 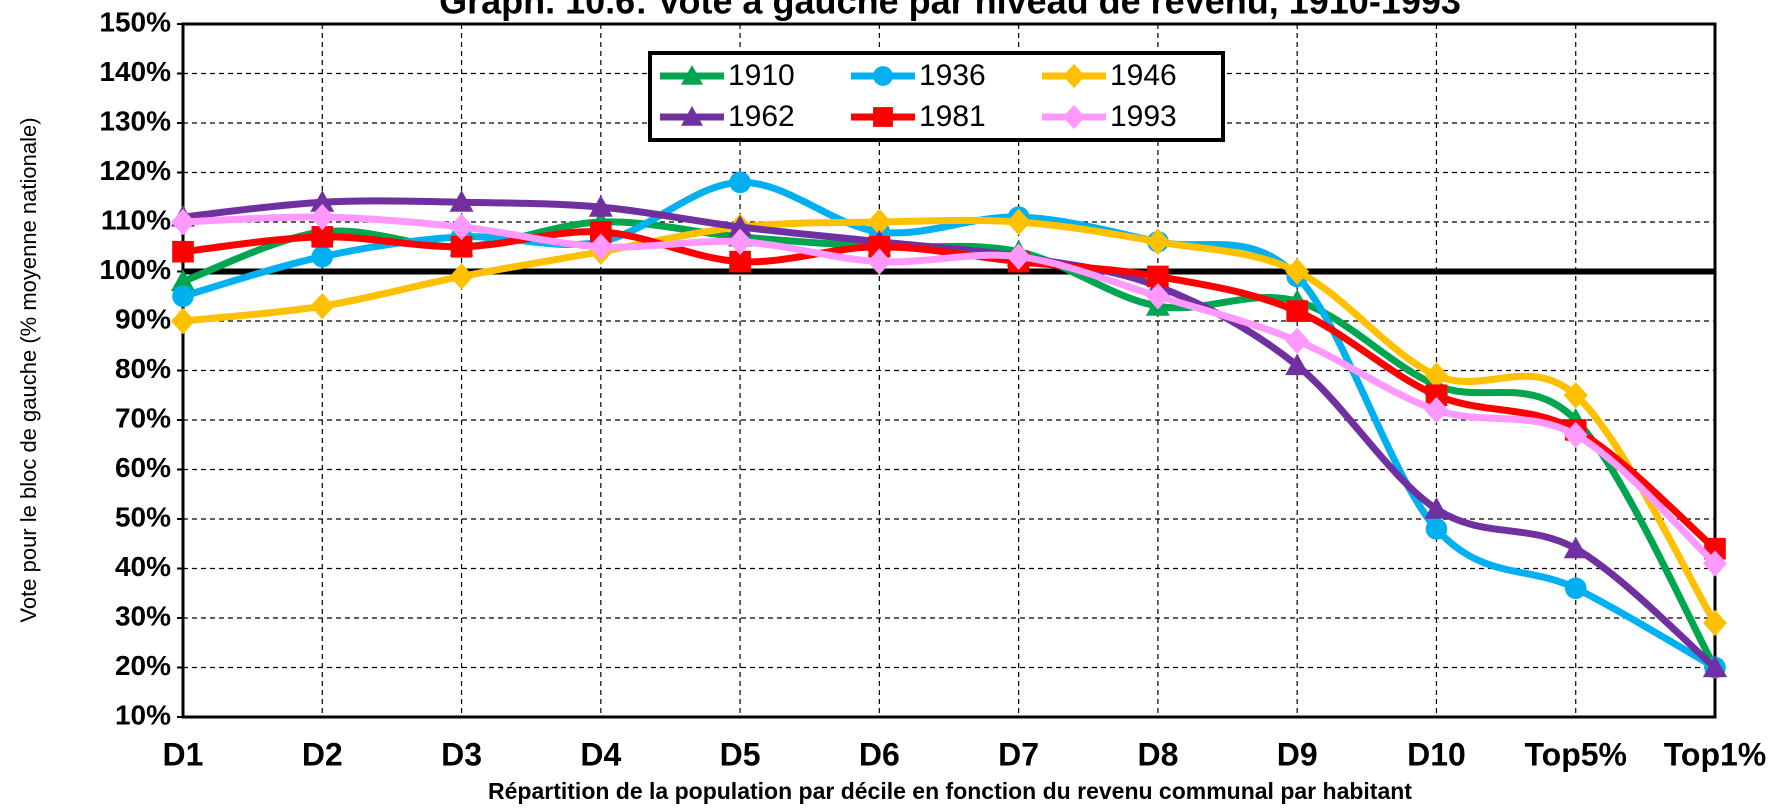 What do you see at coordinates (135, 71) in the screenshot?
I see `y-tick-label: 140%` at bounding box center [135, 71].